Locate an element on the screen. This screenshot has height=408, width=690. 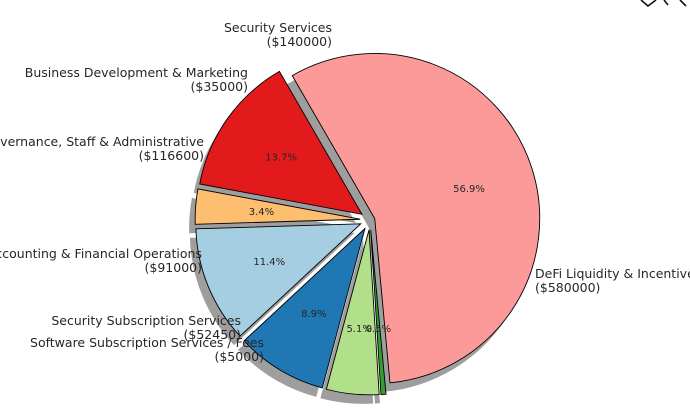
label-business-development-marketing: Business Development & Marketing ($35000) is located at coordinates (136, 79).